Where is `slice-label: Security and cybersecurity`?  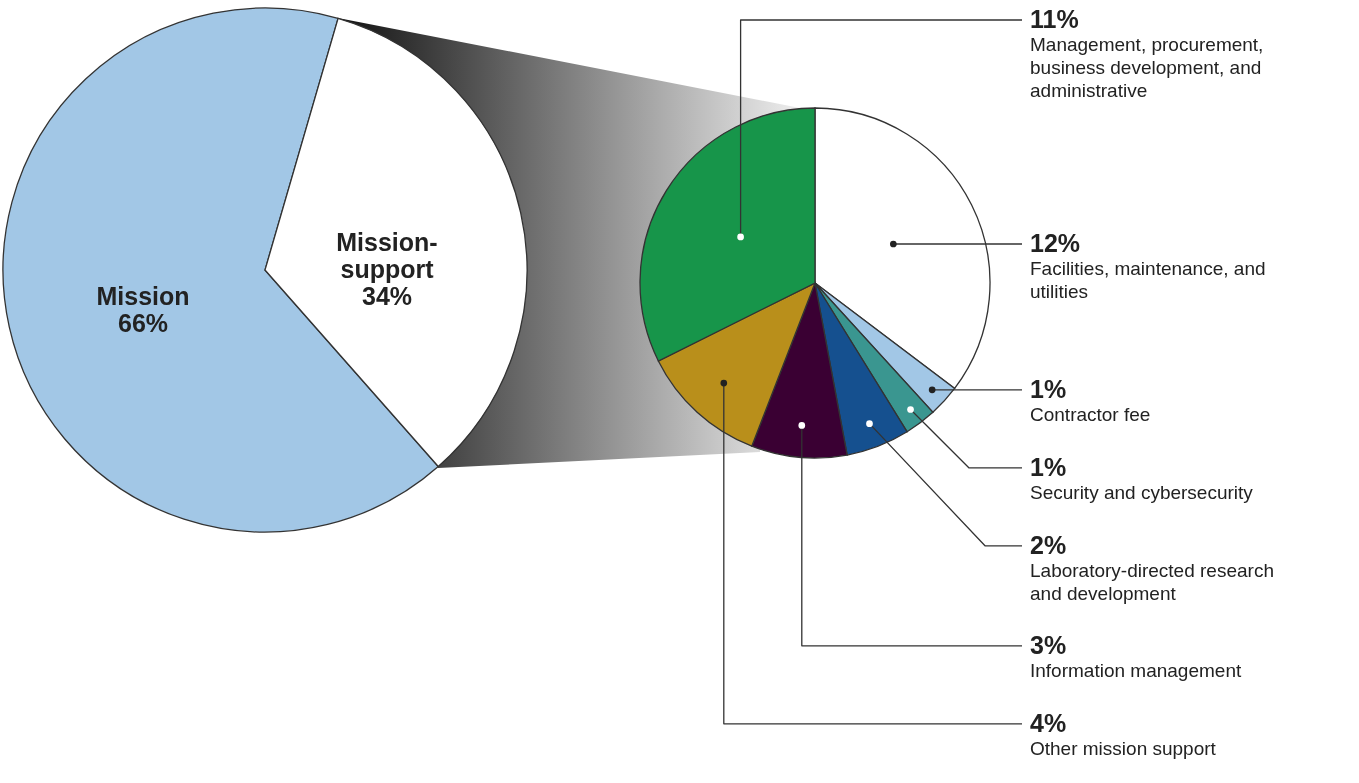
slice-label: Security and cybersecurity is located at coordinates (1142, 492).